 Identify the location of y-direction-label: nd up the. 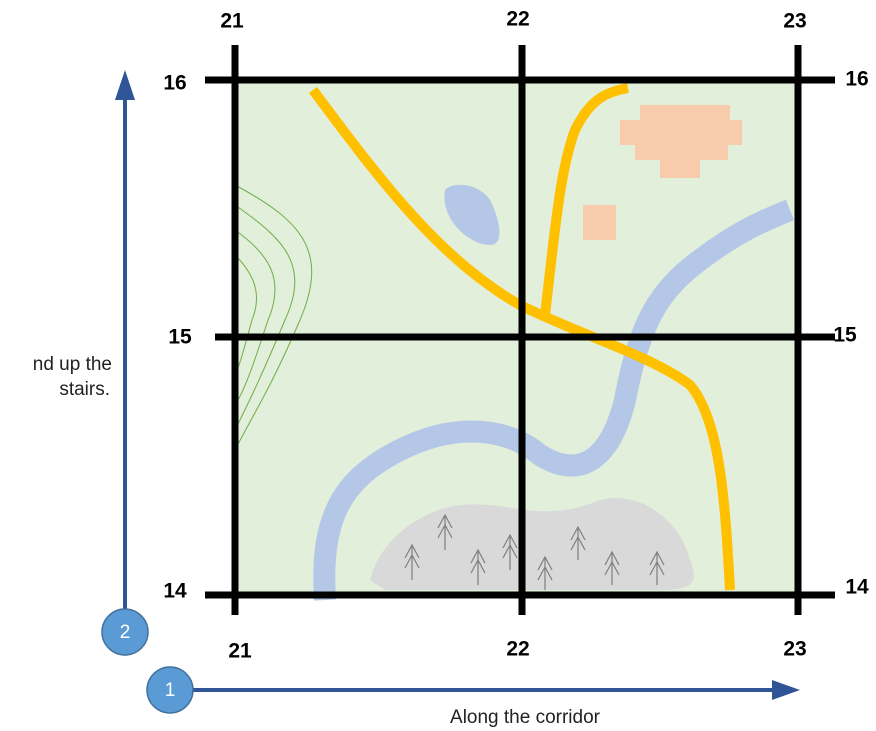
(72, 364).